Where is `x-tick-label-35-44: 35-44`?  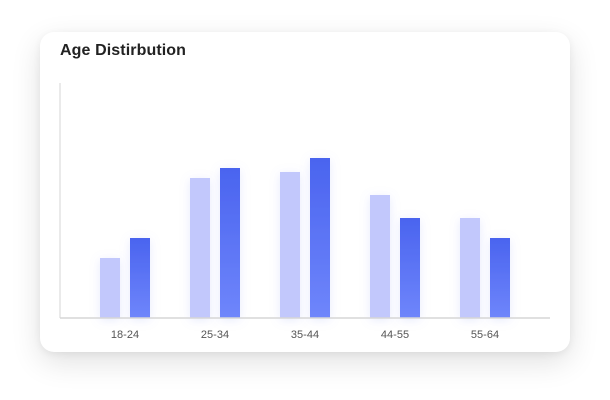
x-tick-label-35-44: 35-44 is located at coordinates (305, 335).